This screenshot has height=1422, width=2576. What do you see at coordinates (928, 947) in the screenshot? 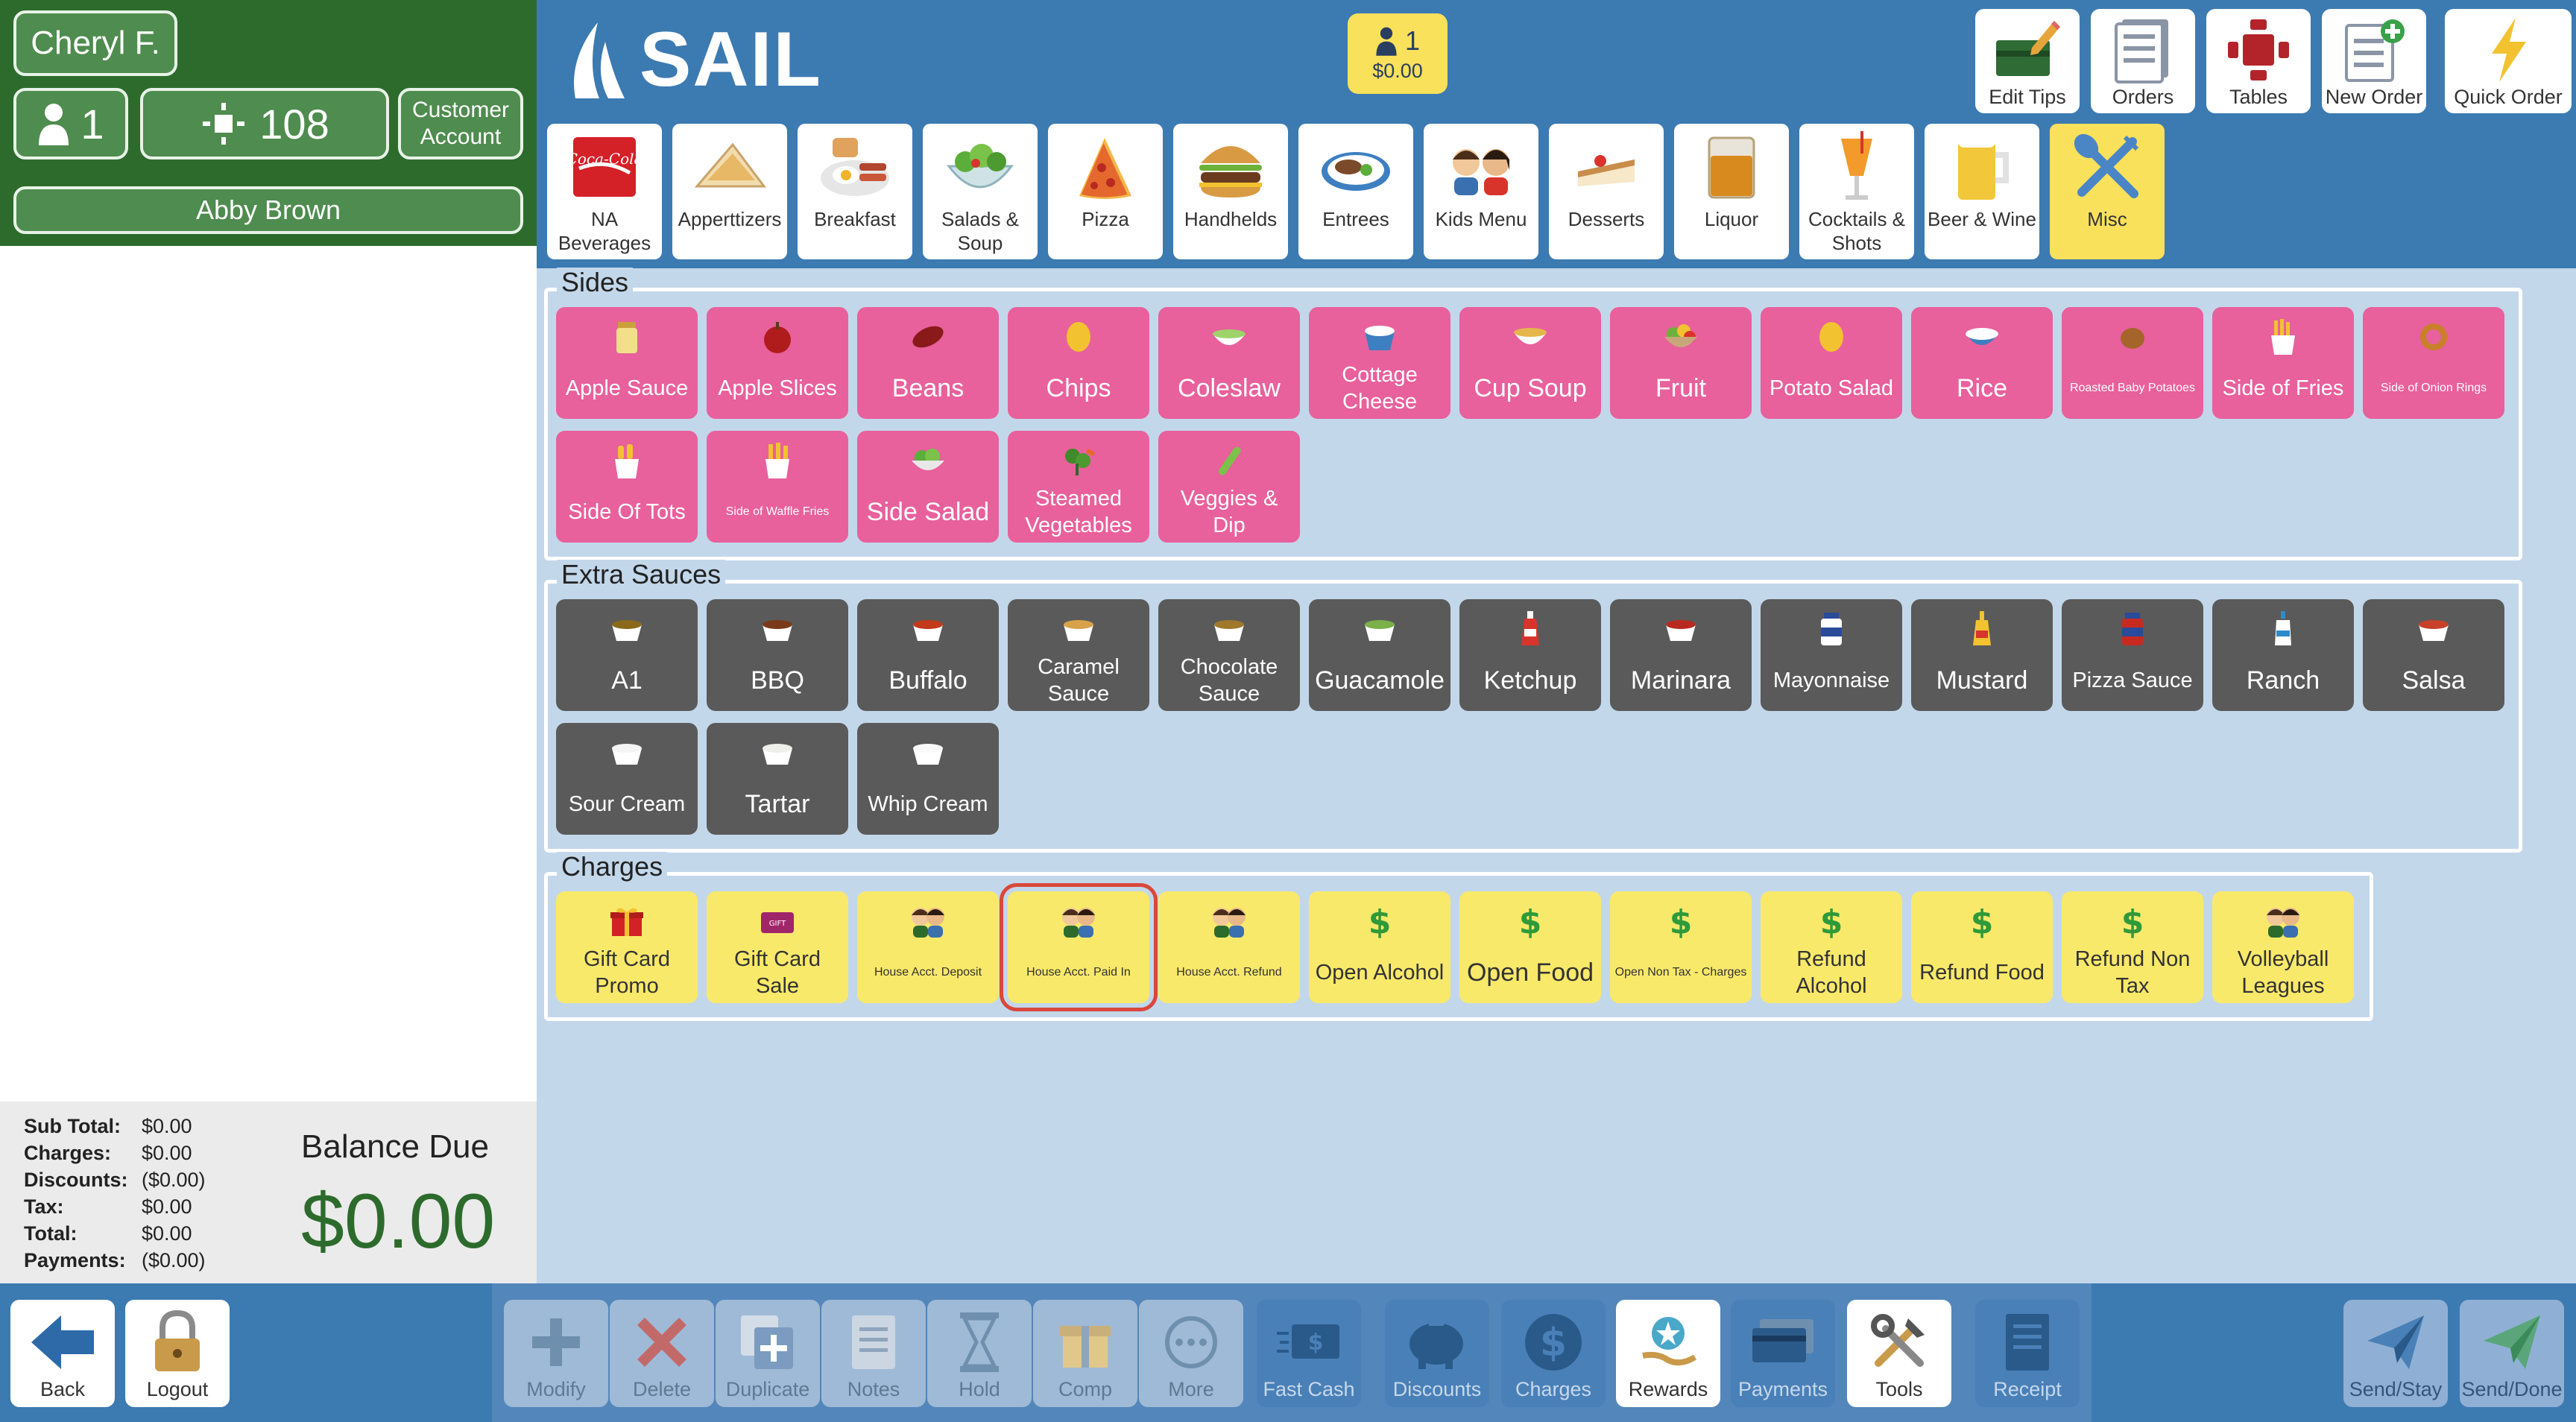
I see `item-house-acct-deposit: House Acct. Deposit` at bounding box center [928, 947].